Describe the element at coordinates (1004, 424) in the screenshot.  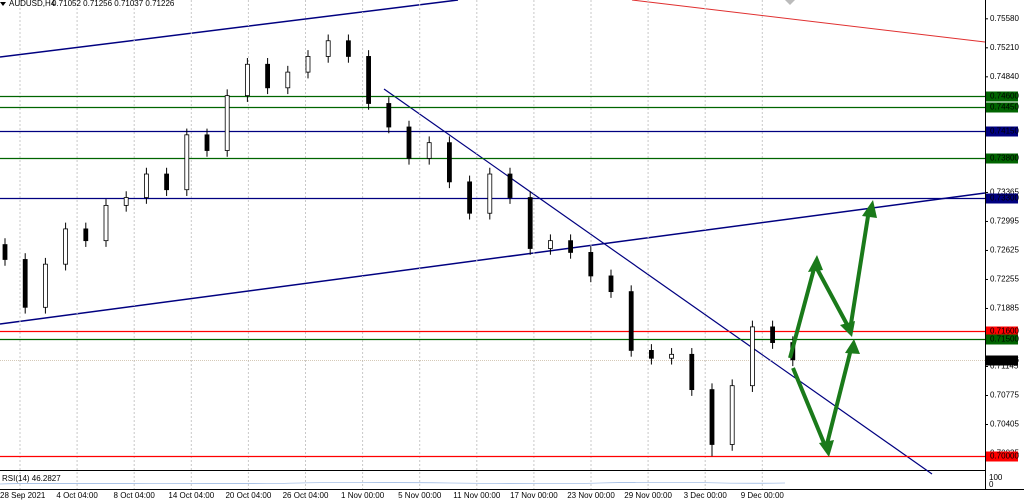
I see `y-tick-label: 0.70405` at that location.